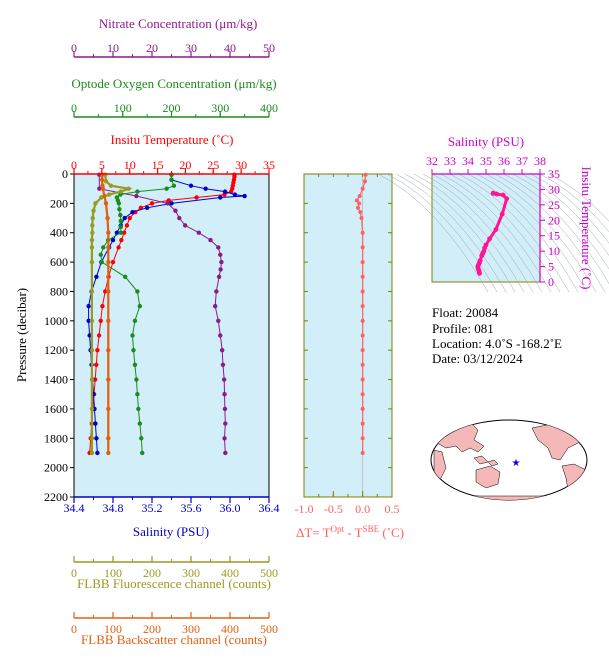 This screenshot has width=609, height=663. Describe the element at coordinates (486, 161) in the screenshot. I see `ts-salinity-tick-label: 35` at that location.